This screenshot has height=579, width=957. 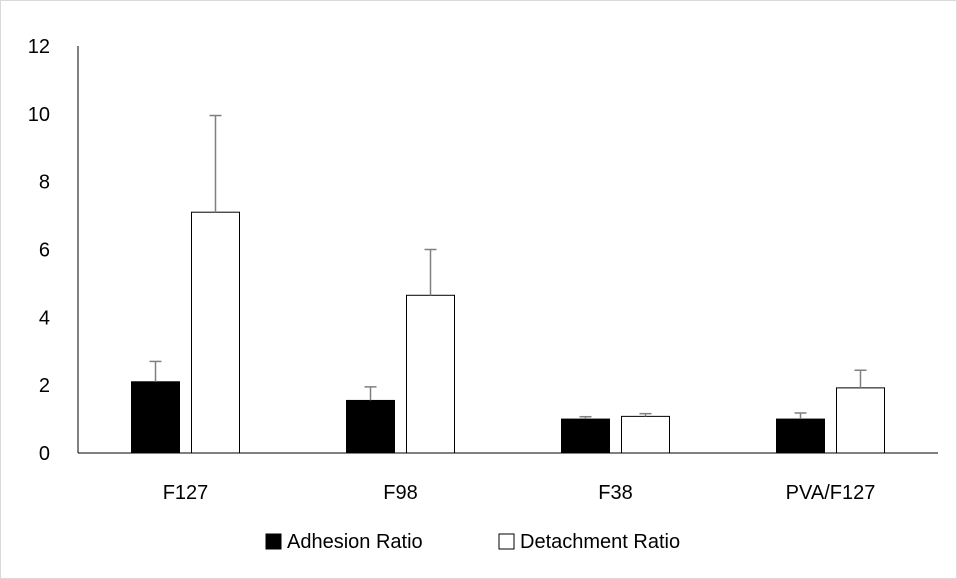 What do you see at coordinates (44, 318) in the screenshot?
I see `y-tick-label: 4` at bounding box center [44, 318].